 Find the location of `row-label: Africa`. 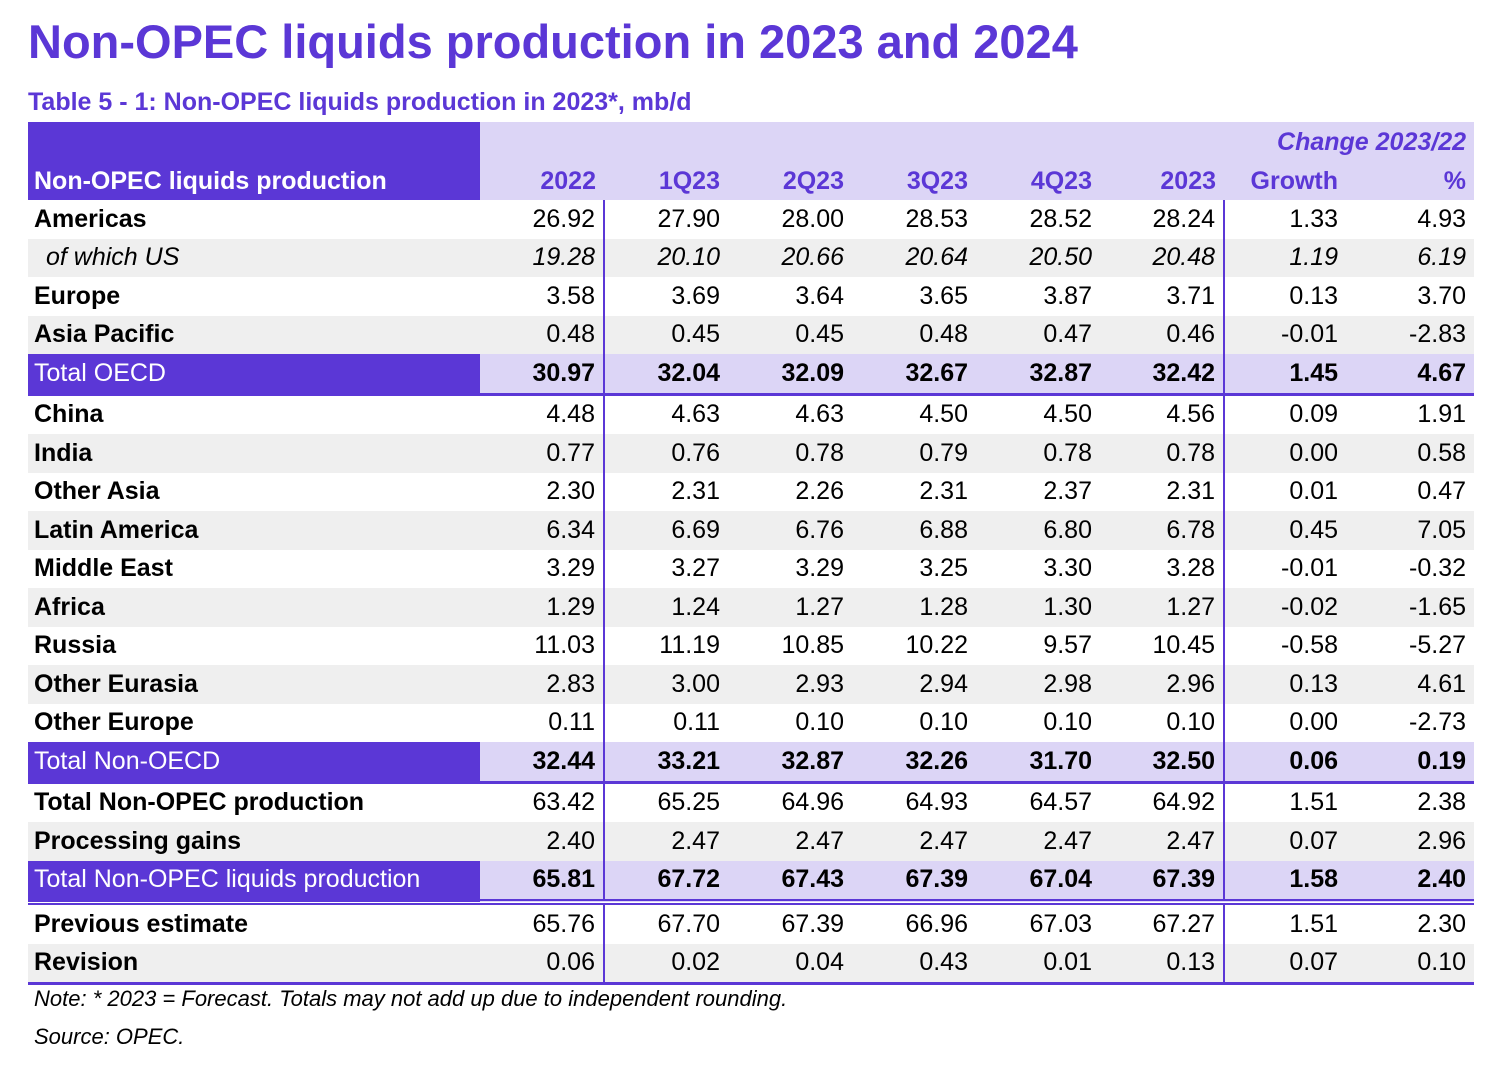

row-label: Africa is located at coordinates (254, 607).